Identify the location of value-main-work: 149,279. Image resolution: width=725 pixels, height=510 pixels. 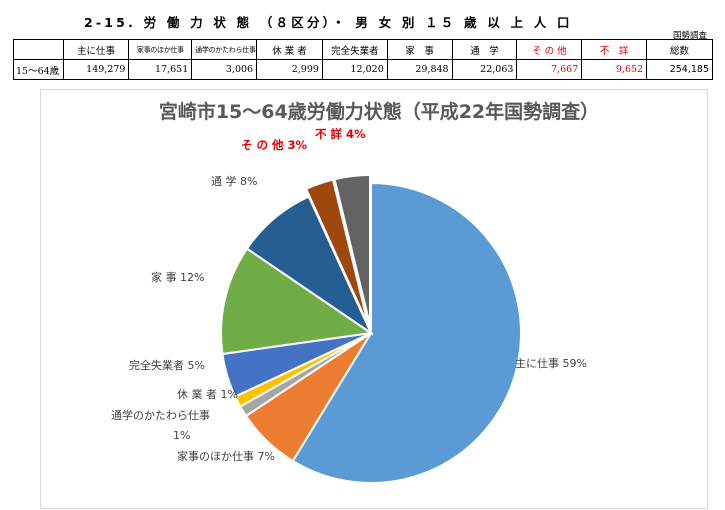
(96, 69).